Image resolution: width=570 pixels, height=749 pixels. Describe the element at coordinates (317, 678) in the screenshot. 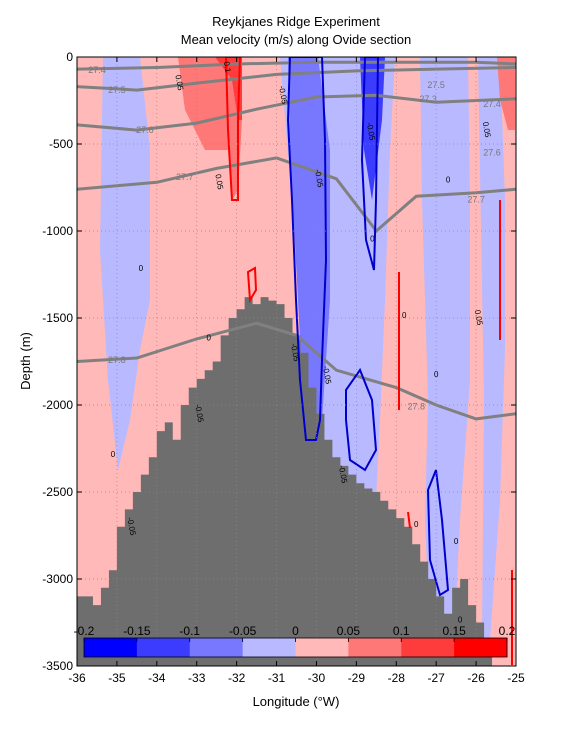

I see `x-tick-label: -30` at that location.